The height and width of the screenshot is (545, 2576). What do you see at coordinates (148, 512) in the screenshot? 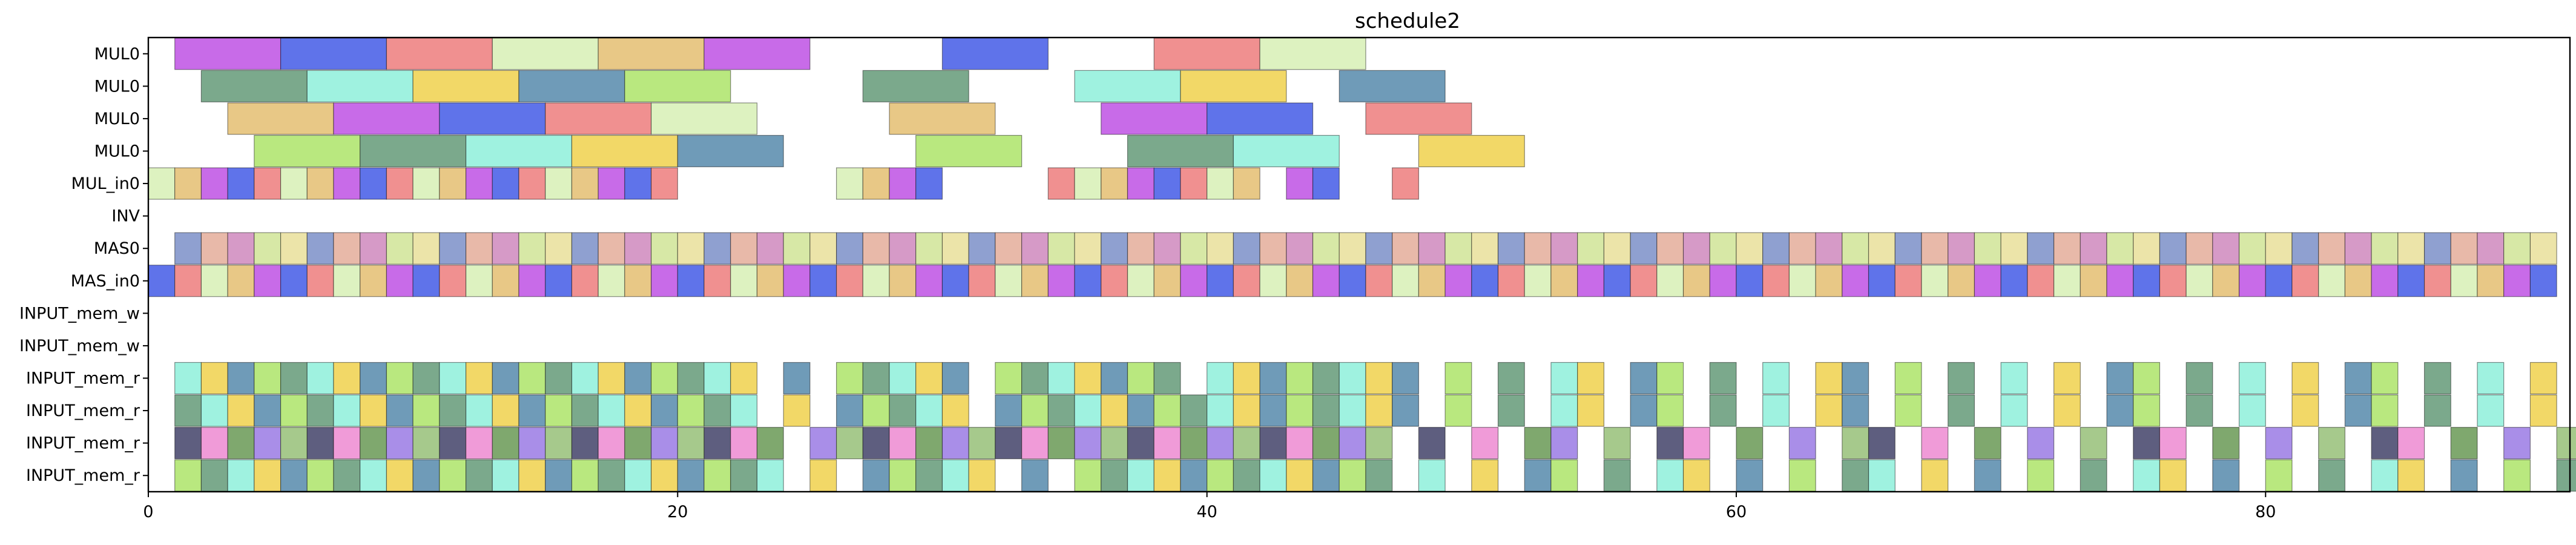
I see `x-tick-label-0: 0` at bounding box center [148, 512].